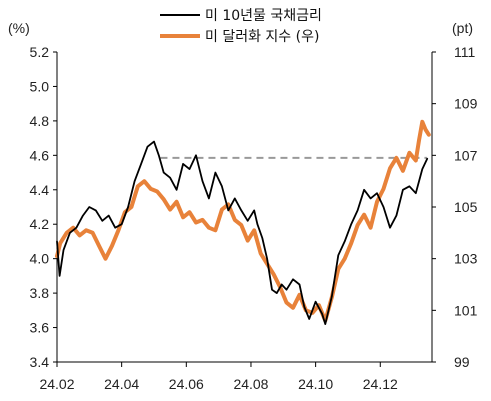 The height and width of the screenshot is (401, 491). What do you see at coordinates (466, 259) in the screenshot?
I see `right-axis-tick-label: 103` at bounding box center [466, 259].